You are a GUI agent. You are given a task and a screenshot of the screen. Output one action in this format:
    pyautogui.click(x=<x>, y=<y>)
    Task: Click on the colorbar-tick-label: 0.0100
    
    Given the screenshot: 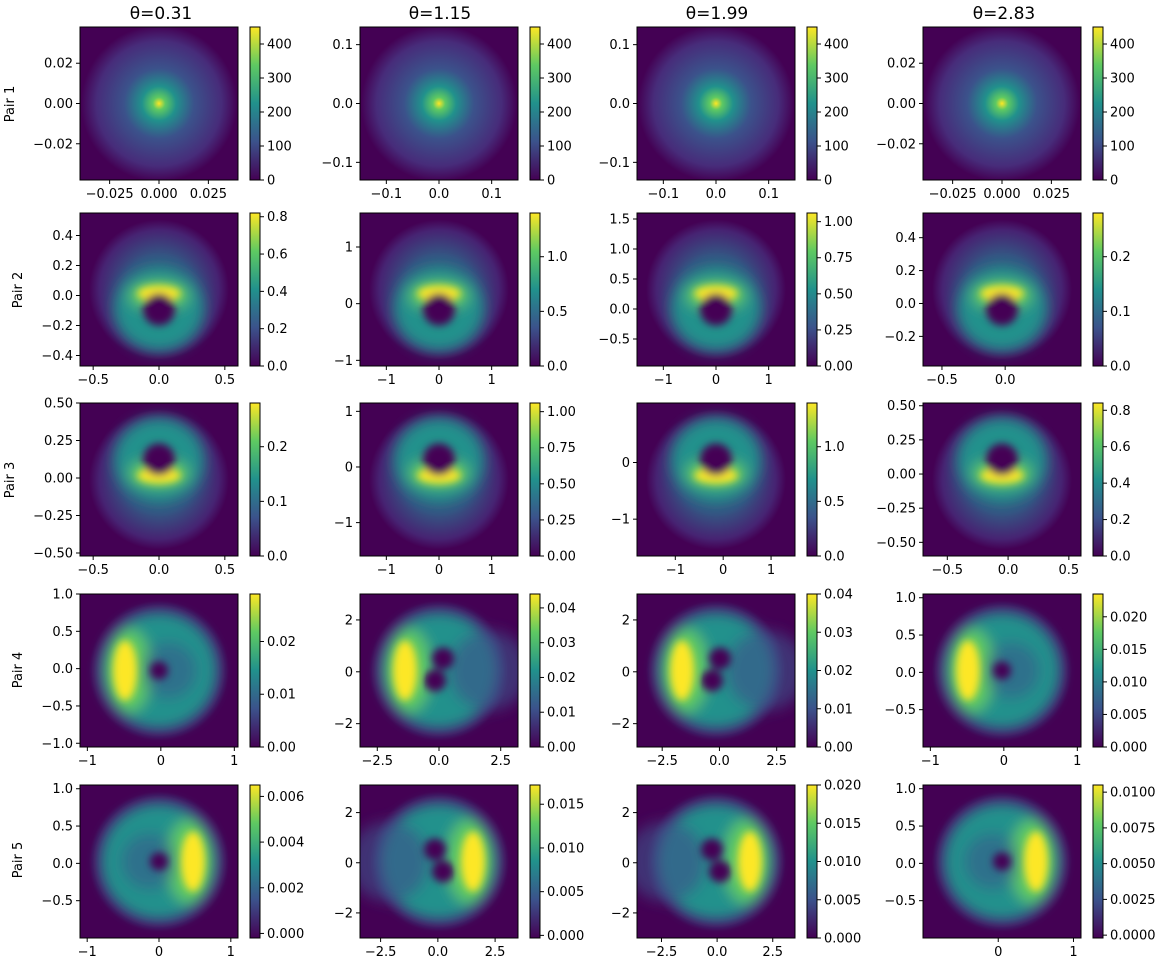 What is the action you would take?
    pyautogui.click(x=1133, y=793)
    